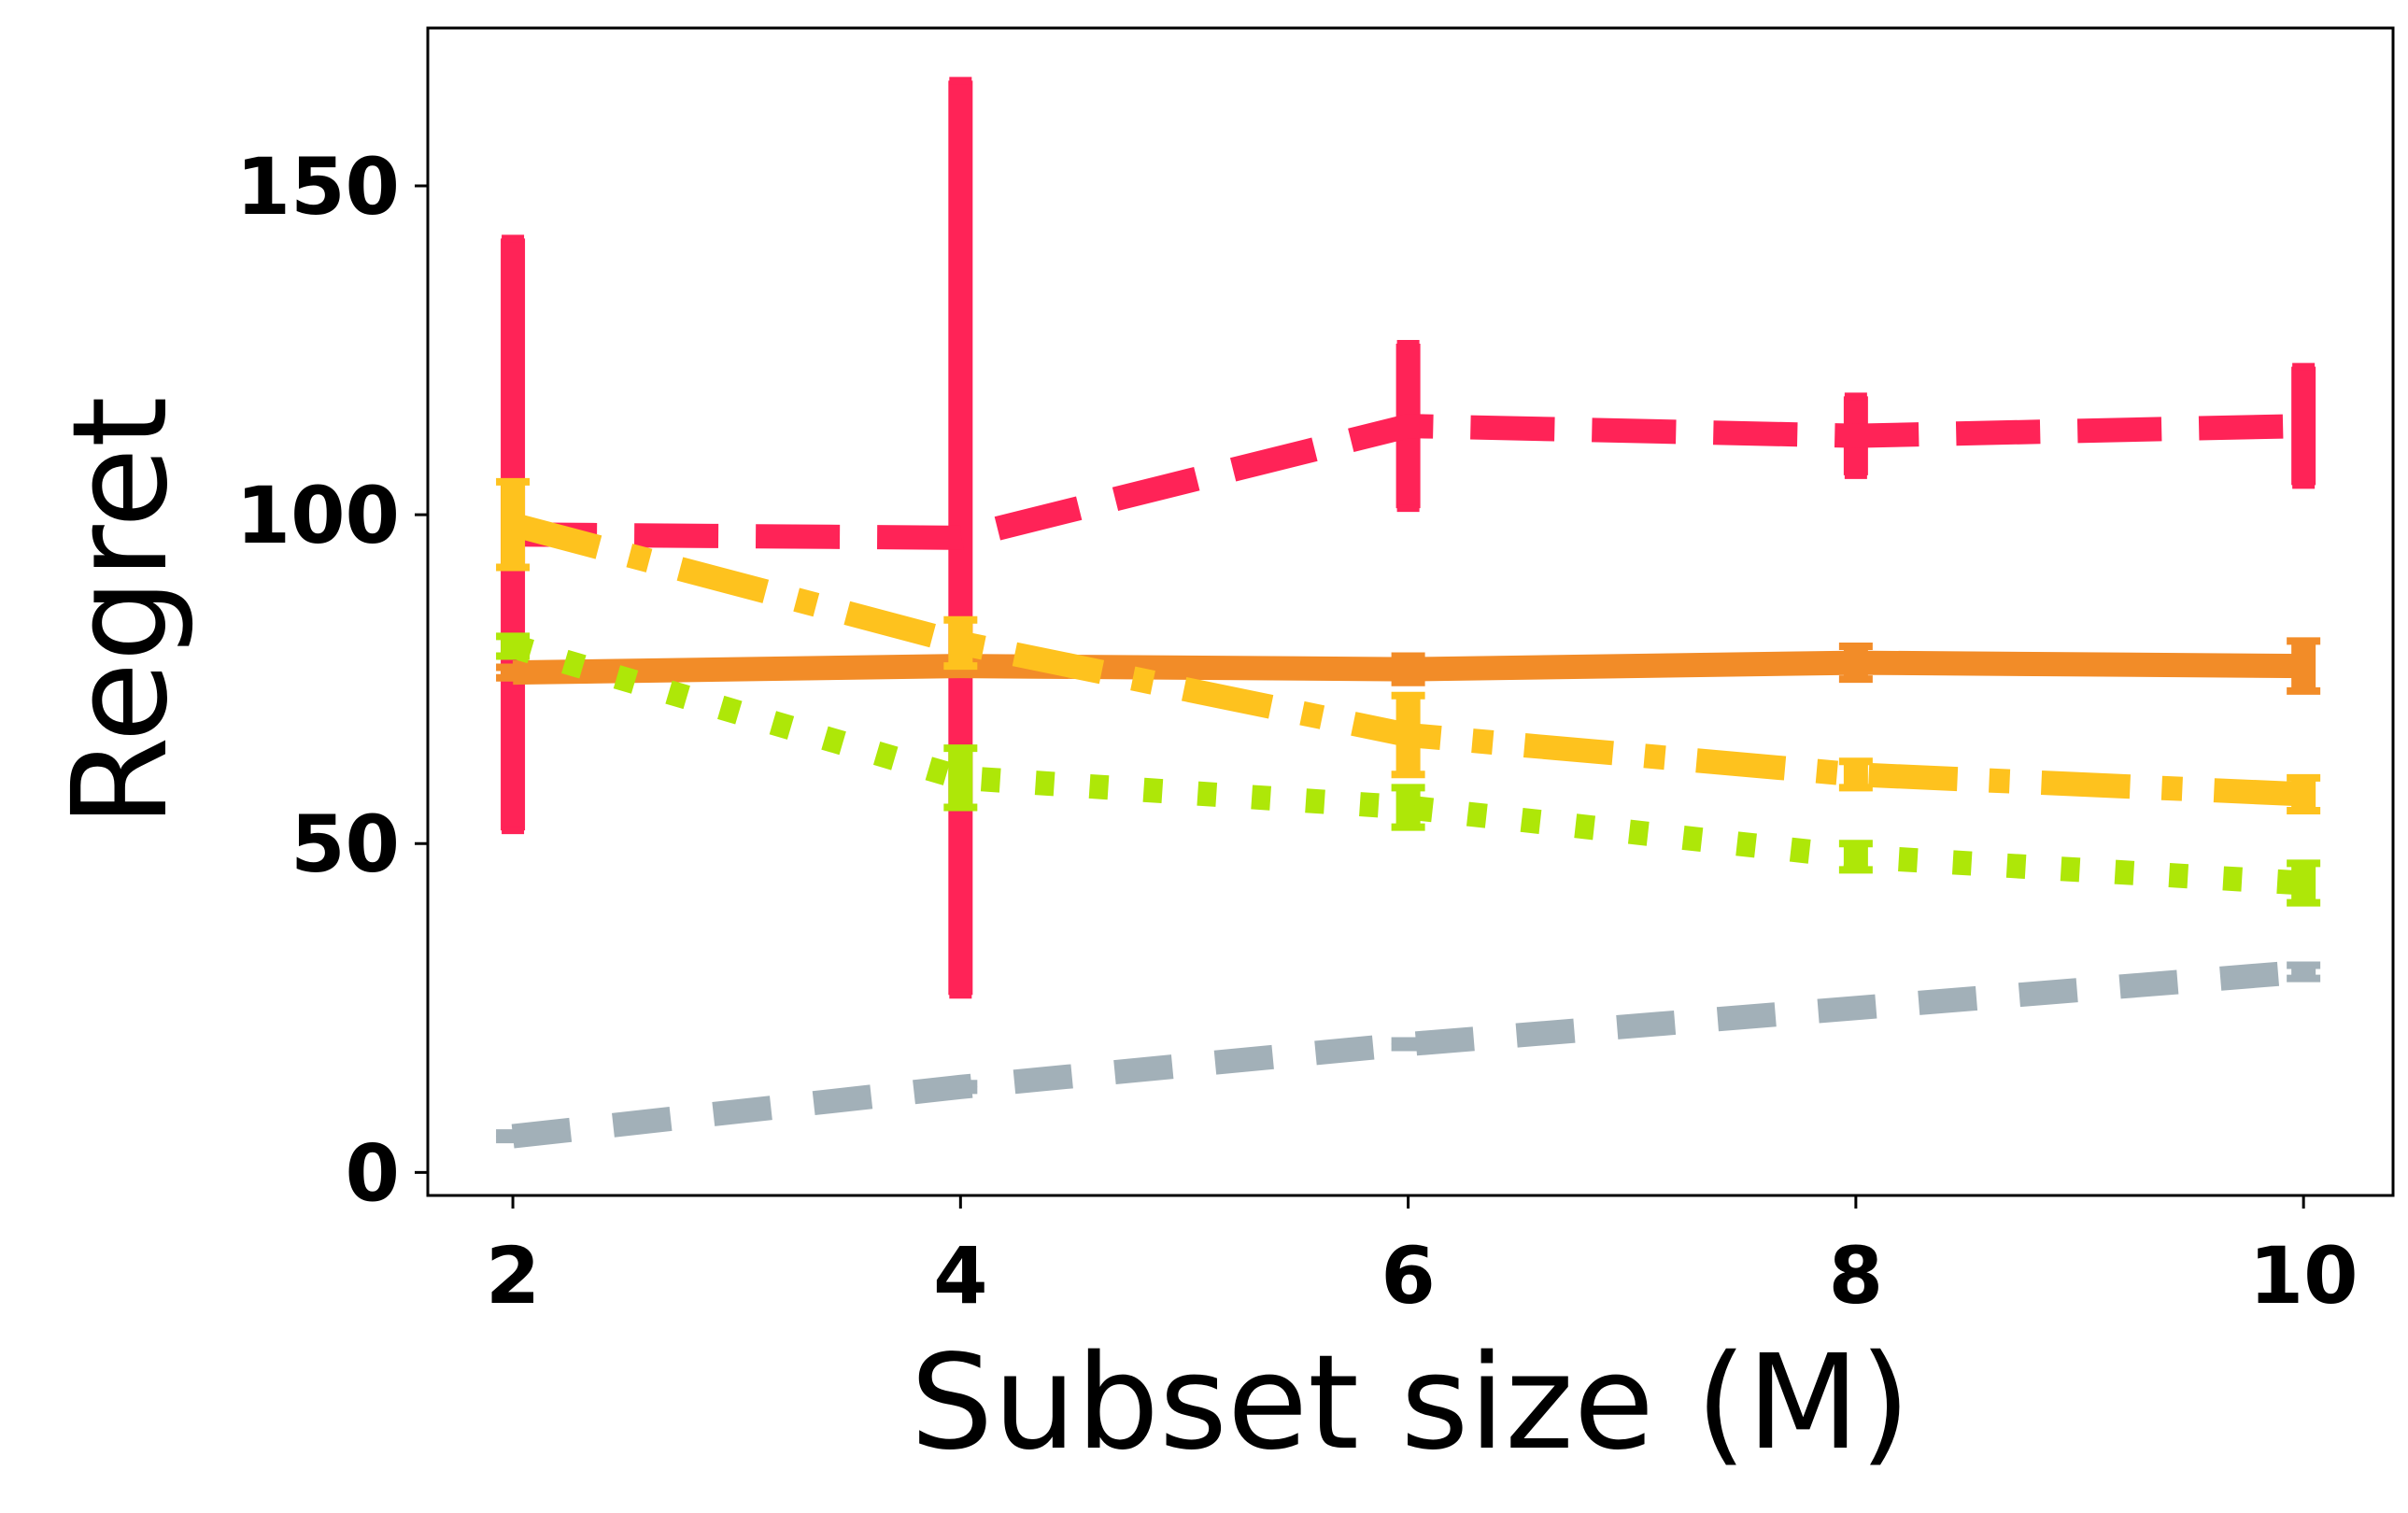  What do you see at coordinates (1411, 1403) in the screenshot?
I see `x-axis-title: Subset size (M)` at bounding box center [1411, 1403].